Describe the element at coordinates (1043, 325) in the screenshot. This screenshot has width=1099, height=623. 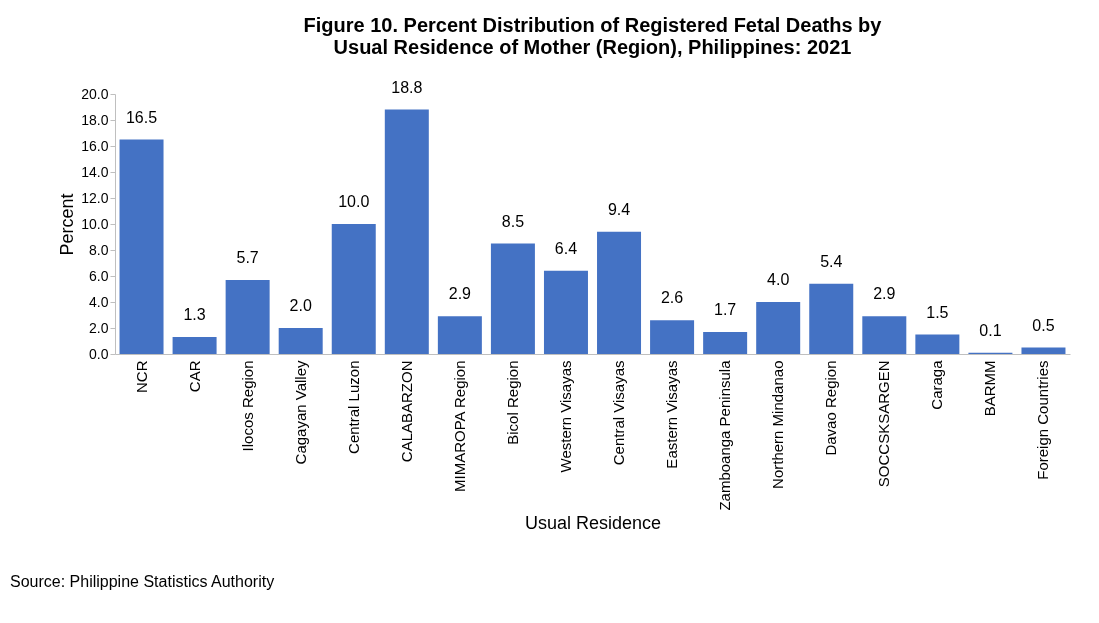
I see `data-label: 0.5` at that location.